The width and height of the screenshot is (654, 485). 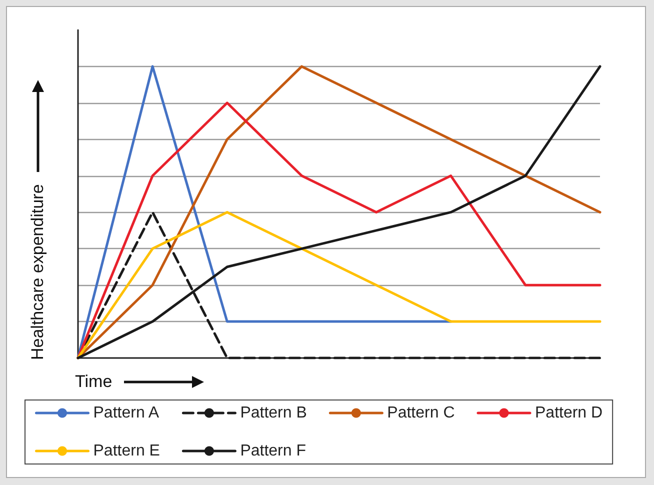 What do you see at coordinates (273, 451) in the screenshot?
I see `legend-label: Pattern F` at bounding box center [273, 451].